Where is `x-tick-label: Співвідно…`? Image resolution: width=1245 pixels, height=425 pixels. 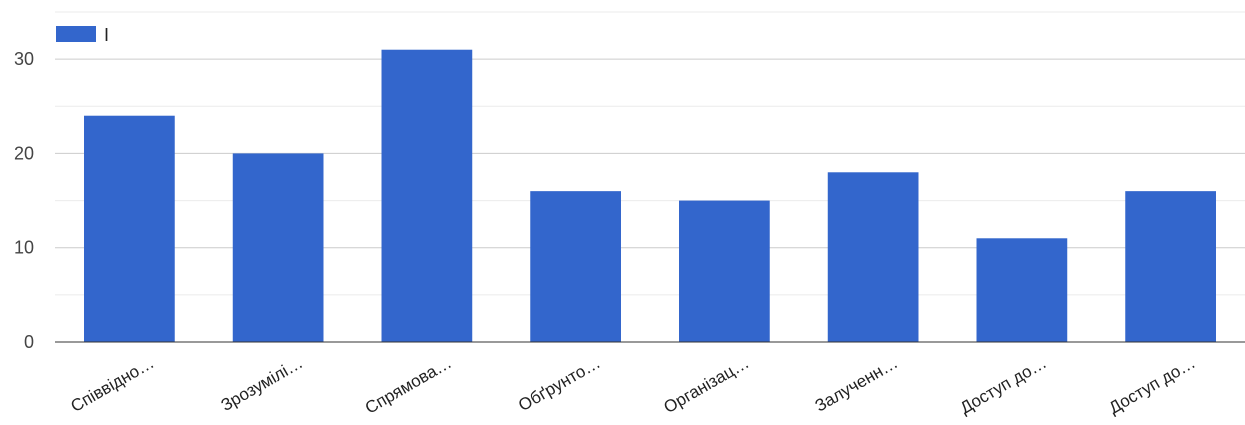
x-tick-label: Співвідно… is located at coordinates (112, 384).